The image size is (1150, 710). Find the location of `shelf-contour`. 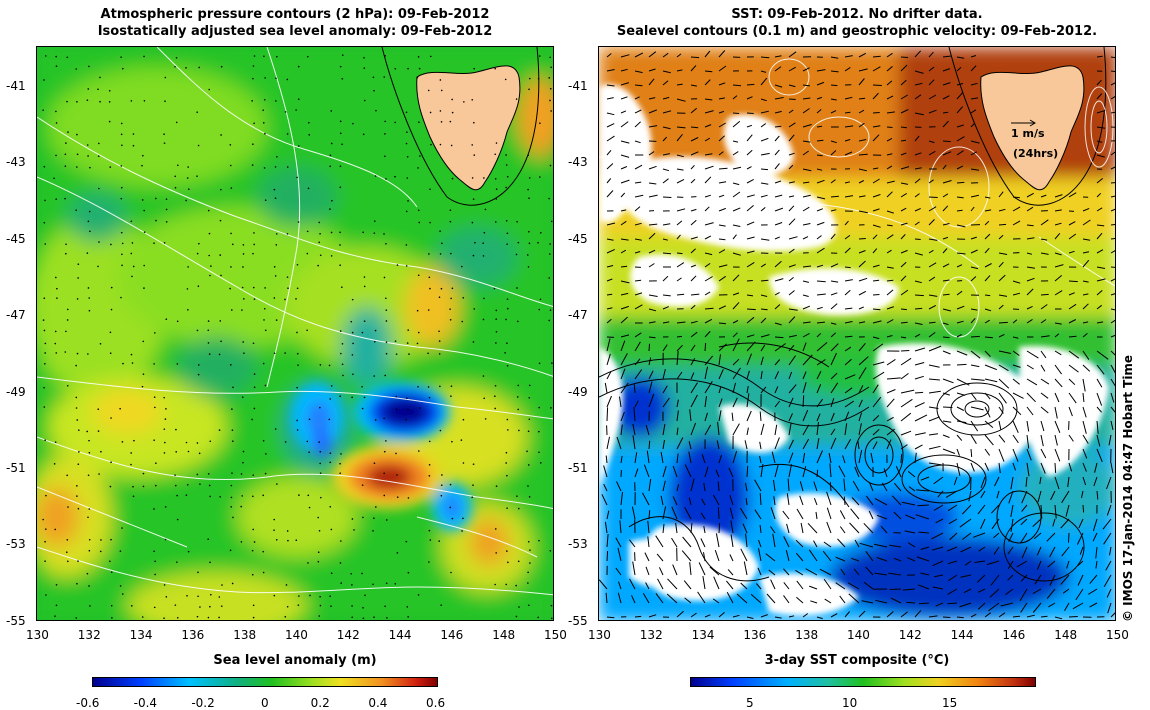

shelf-contour is located at coordinates (1027, 126).